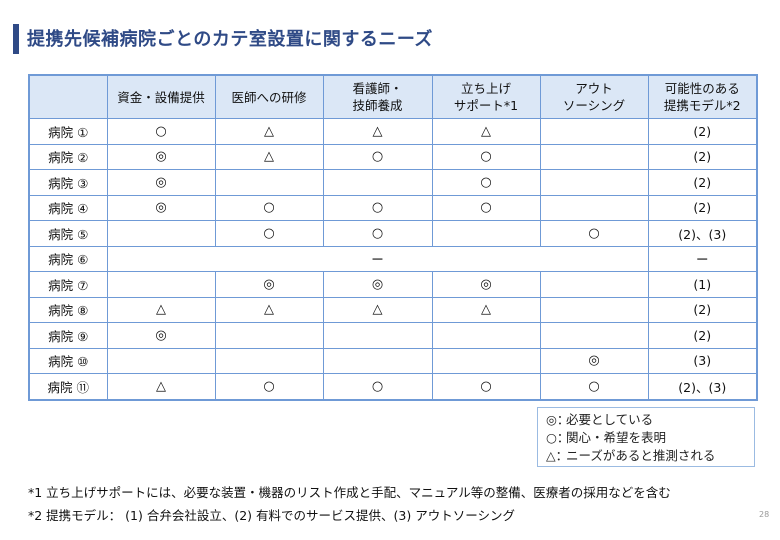 The image size is (780, 540). Describe the element at coordinates (68, 360) in the screenshot. I see `hospital-name-cell: 病院 ⑩` at that location.